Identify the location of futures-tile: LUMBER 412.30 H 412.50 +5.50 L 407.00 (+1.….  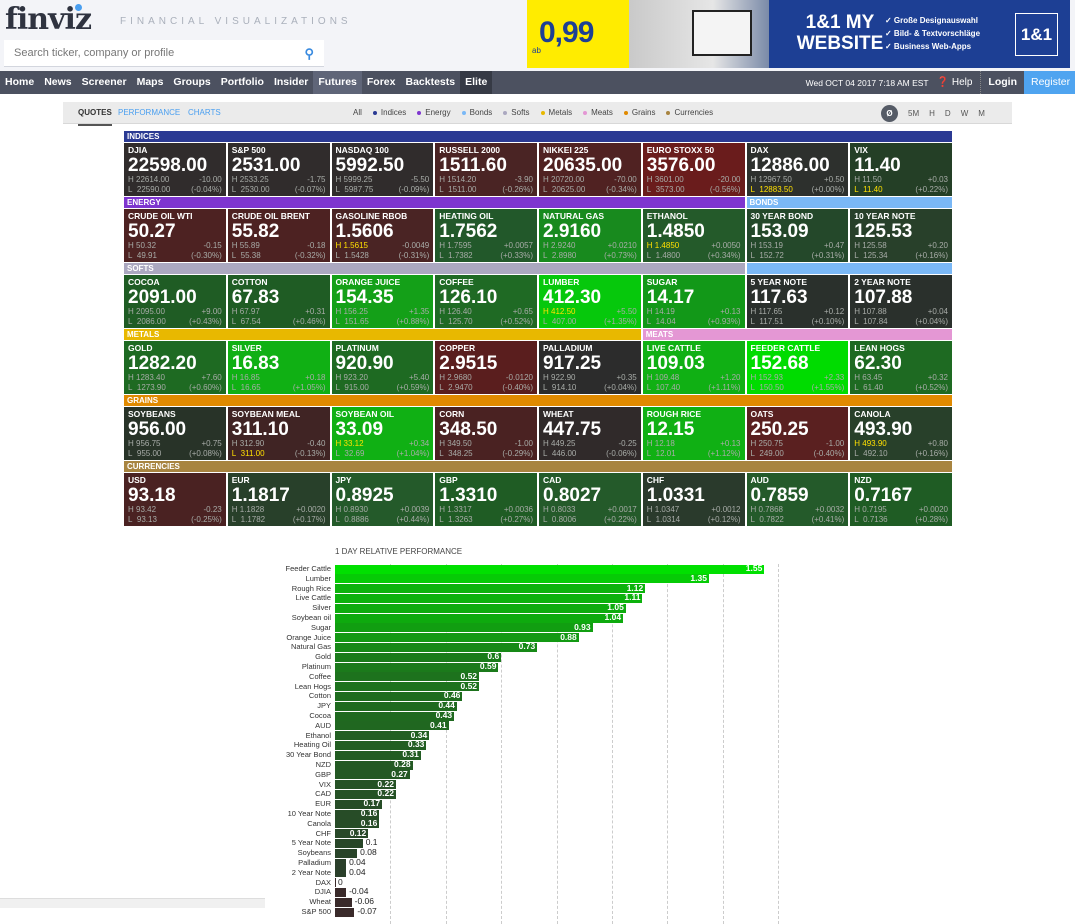
(590, 301).